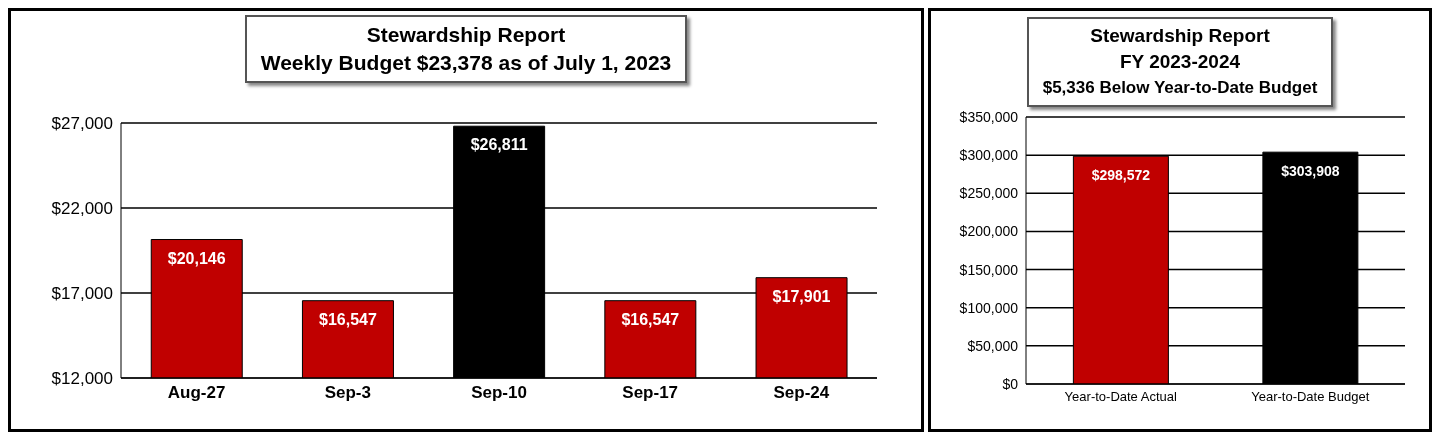 The width and height of the screenshot is (1440, 440). Describe the element at coordinates (801, 393) in the screenshot. I see `x-tick-label: Sep-24` at that location.